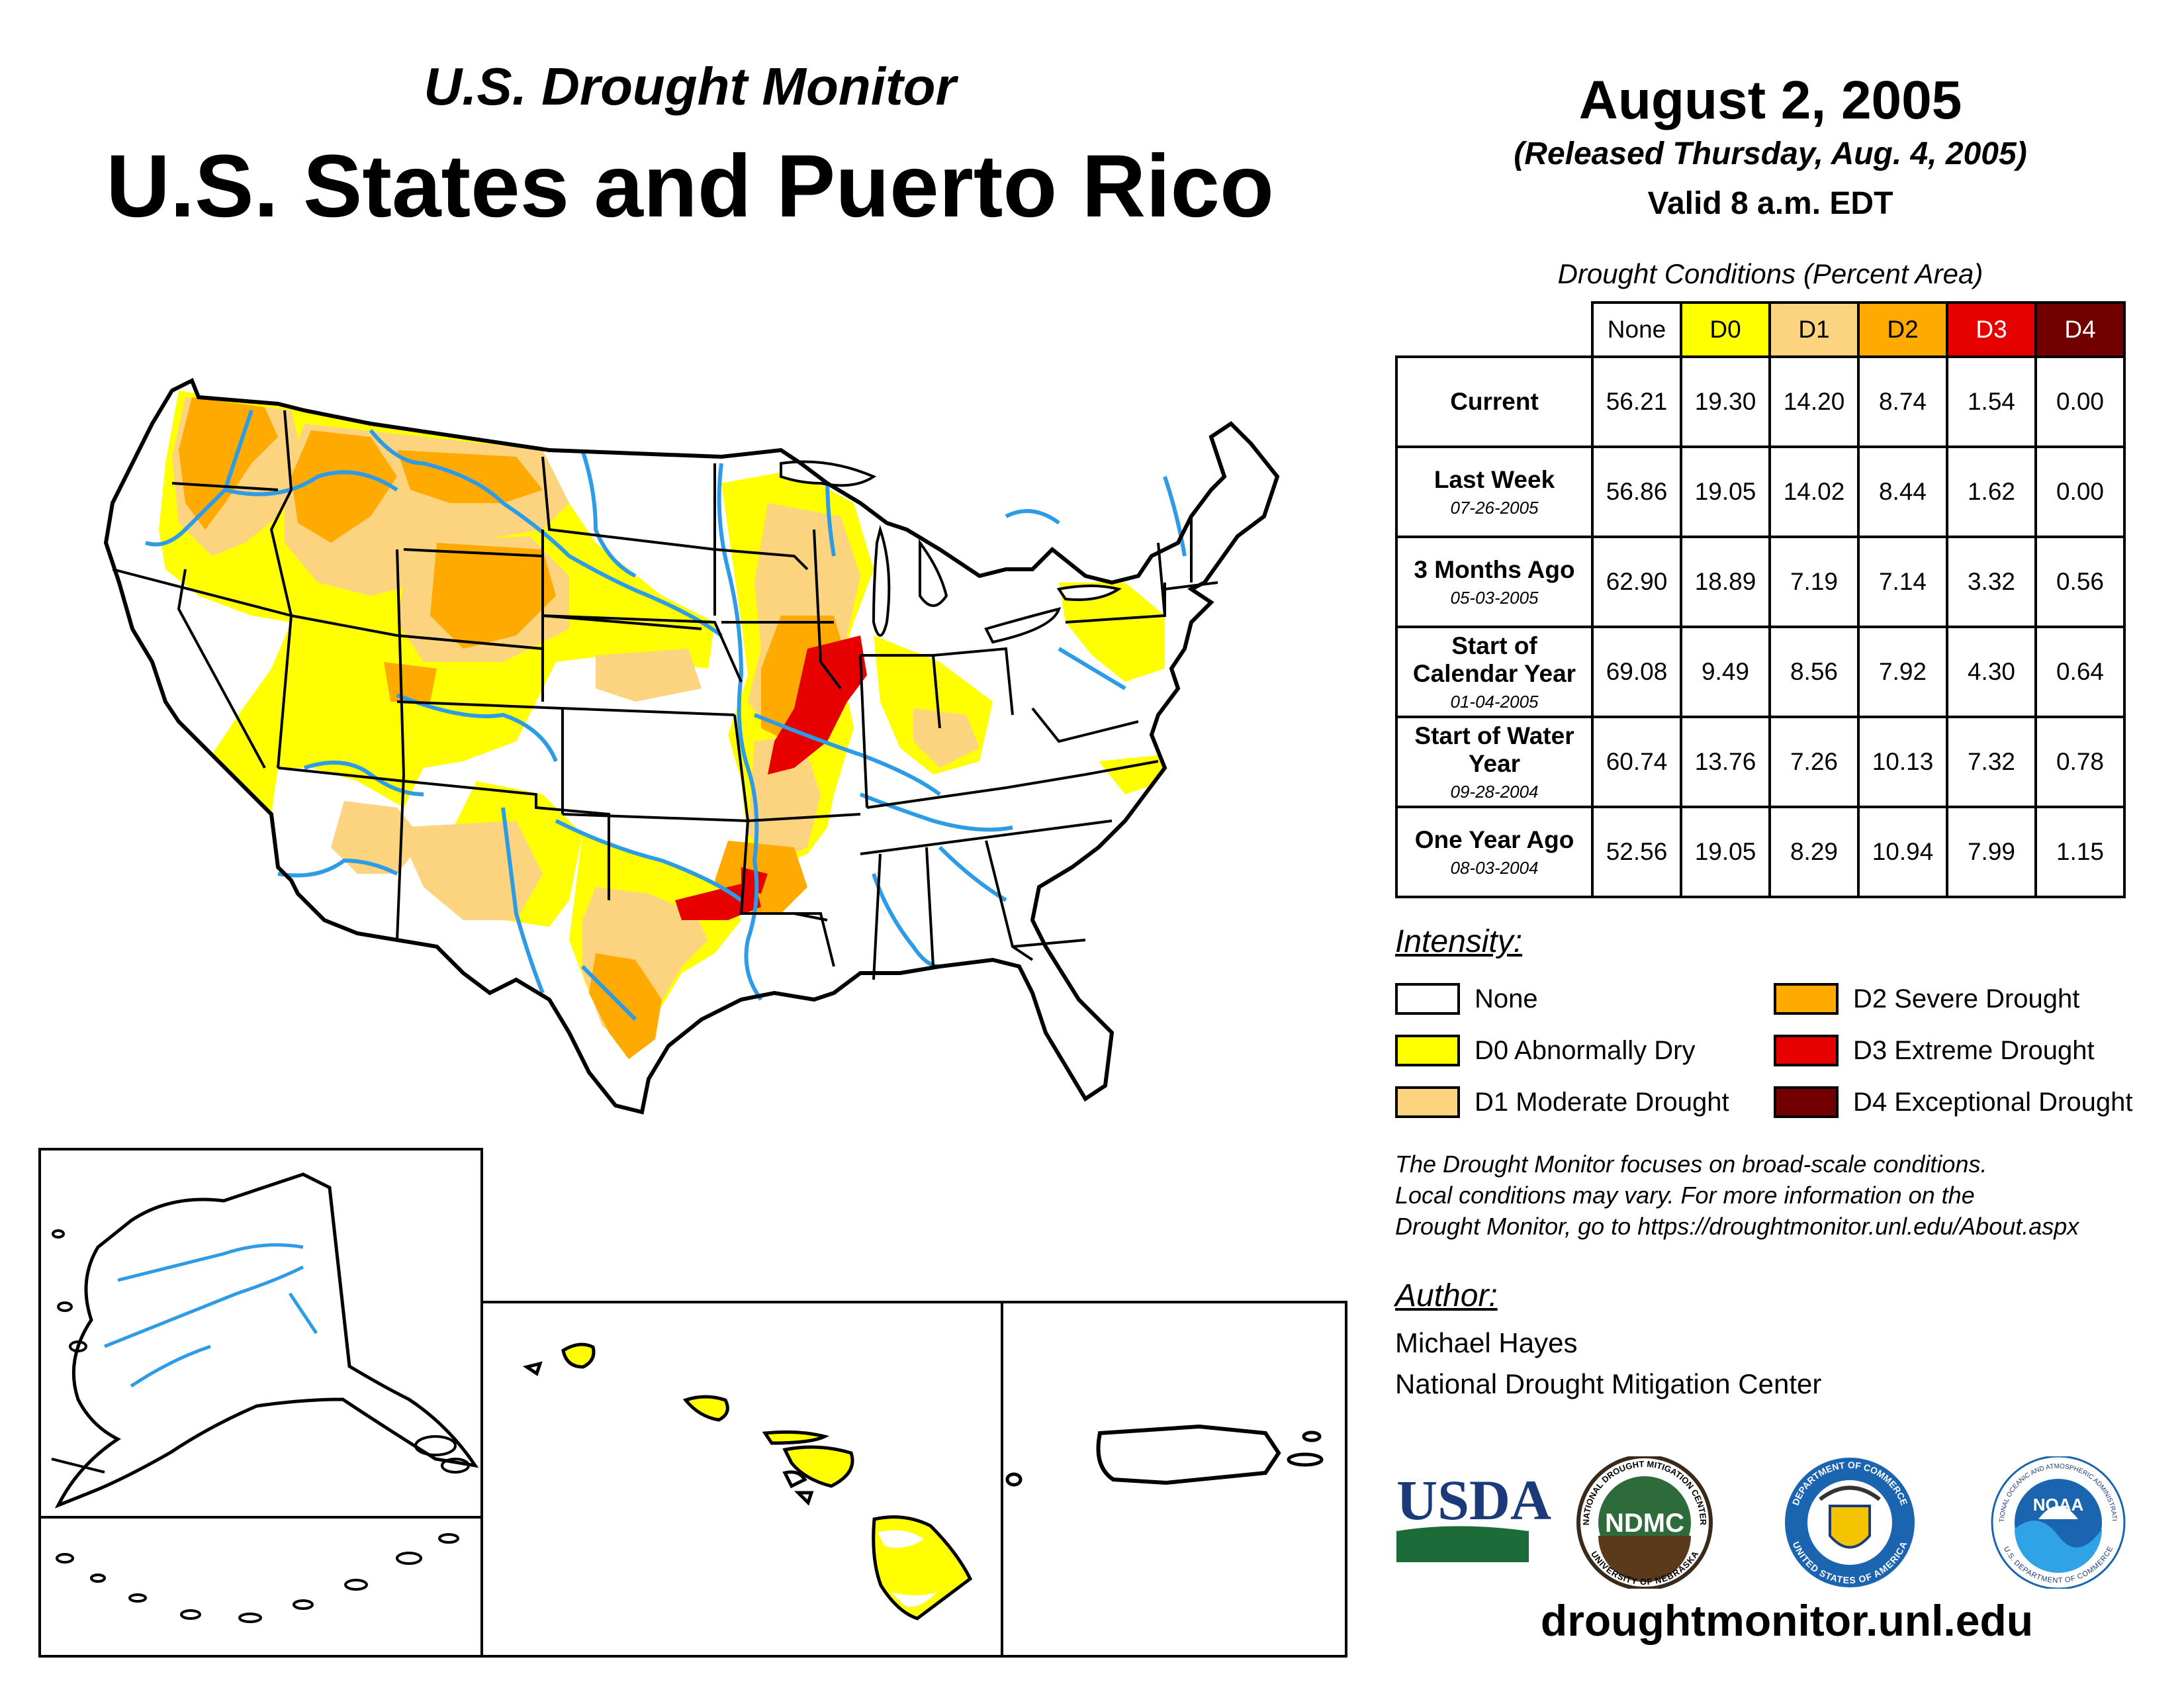  I want to click on value-cell: 1.54, so click(1991, 401).